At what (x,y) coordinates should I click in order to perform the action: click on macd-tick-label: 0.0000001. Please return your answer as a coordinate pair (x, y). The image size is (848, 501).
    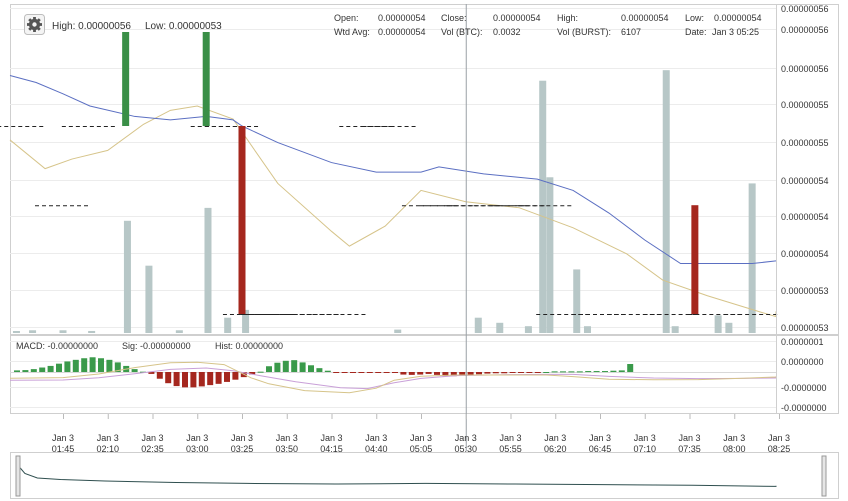
    Looking at the image, I should click on (802, 342).